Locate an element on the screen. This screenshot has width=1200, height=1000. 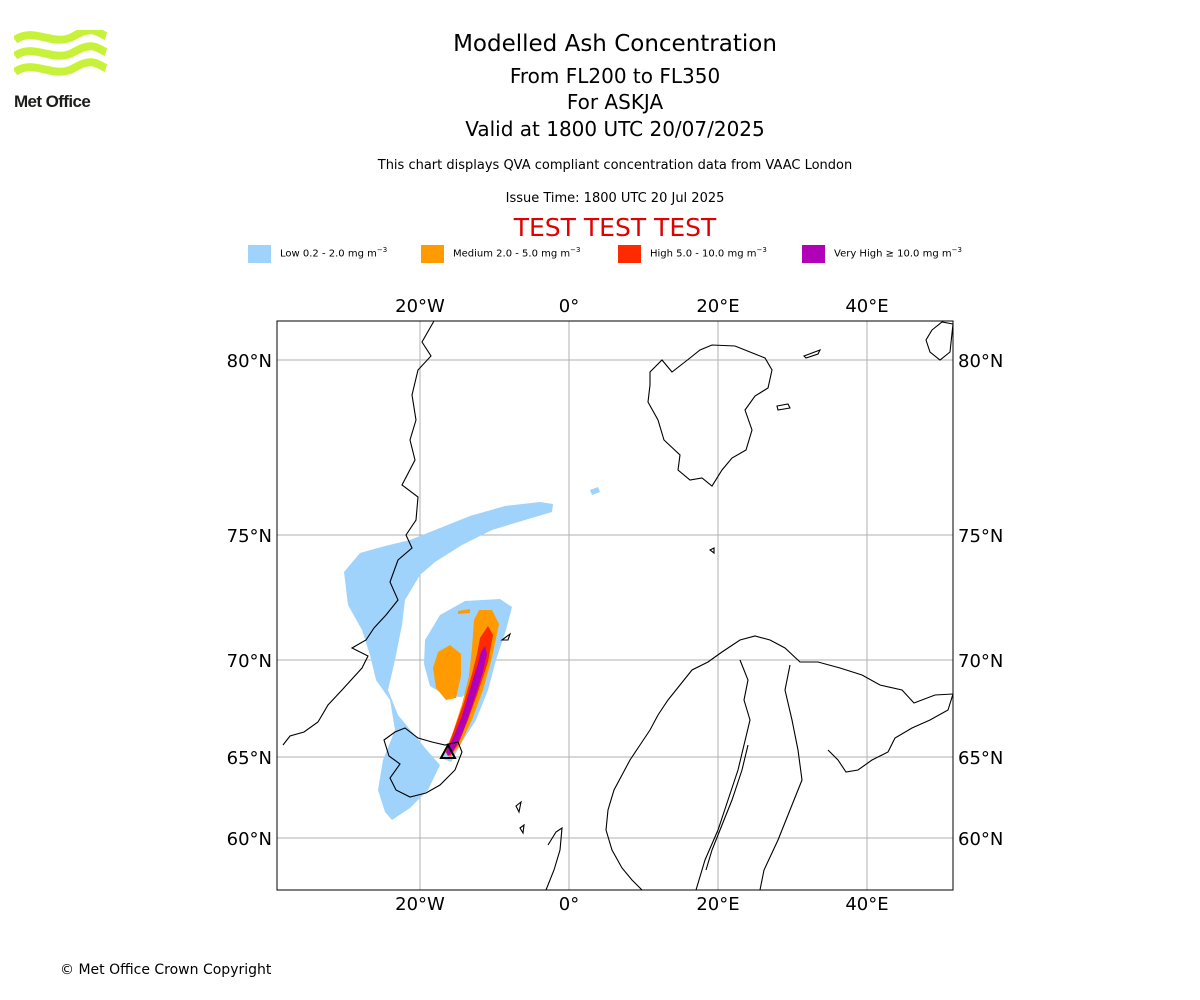
lat-tick-left: 80°N is located at coordinates (249, 361).